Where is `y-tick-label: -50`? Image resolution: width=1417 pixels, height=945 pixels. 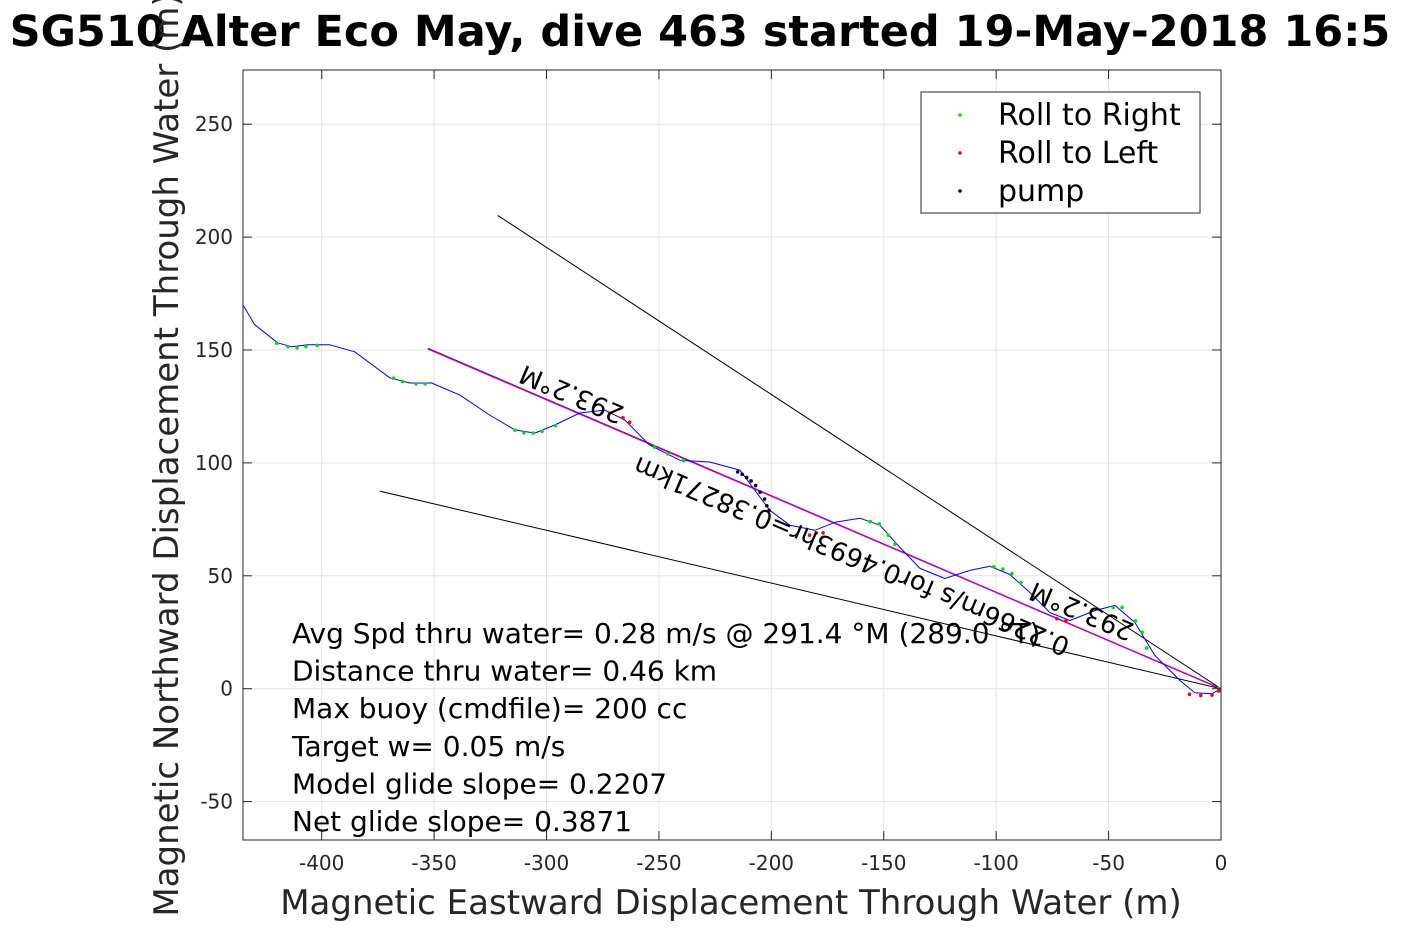
y-tick-label: -50 is located at coordinates (216, 802).